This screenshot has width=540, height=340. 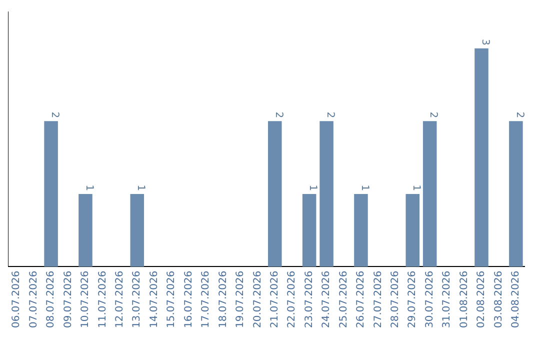 What do you see at coordinates (34, 299) in the screenshot?
I see `x-tick-label: 07.07.2026` at bounding box center [34, 299].